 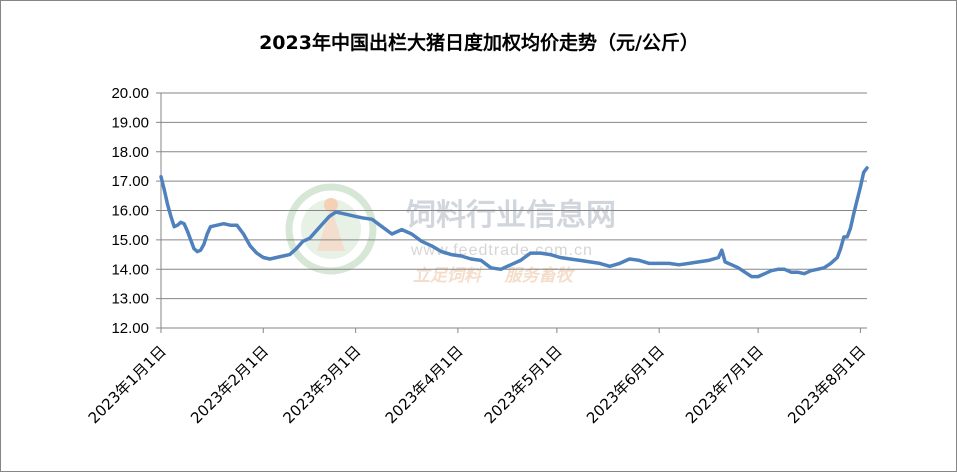 I want to click on x-tick-label: 2023年1月1日, so click(x=127, y=384).